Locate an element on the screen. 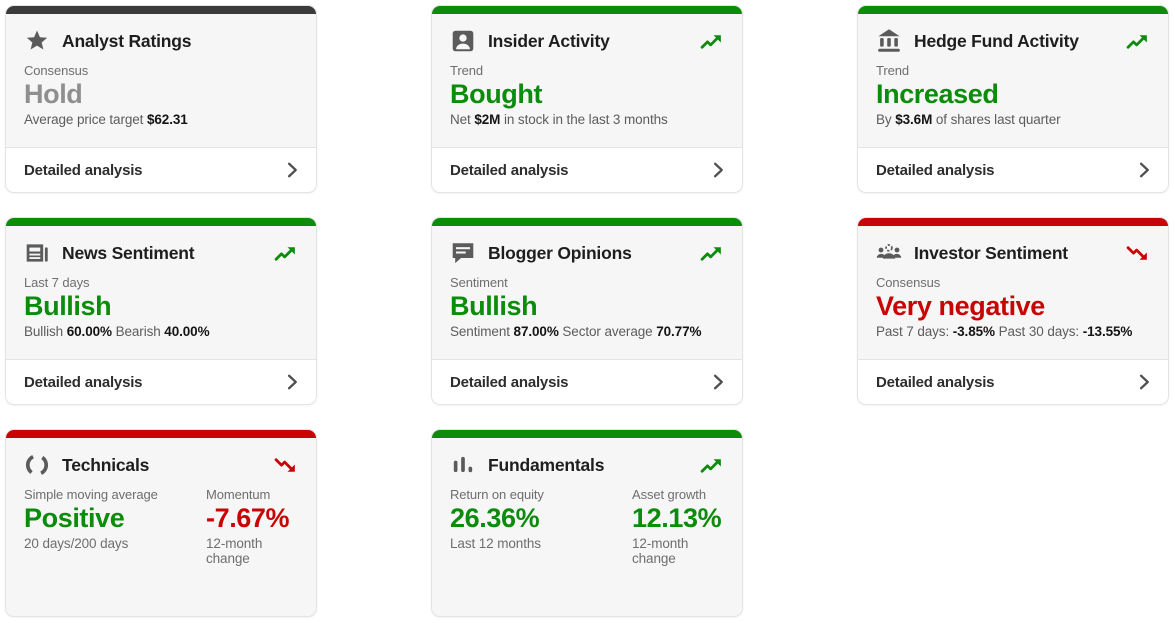  card-title: Fundamentals is located at coordinates (546, 464).